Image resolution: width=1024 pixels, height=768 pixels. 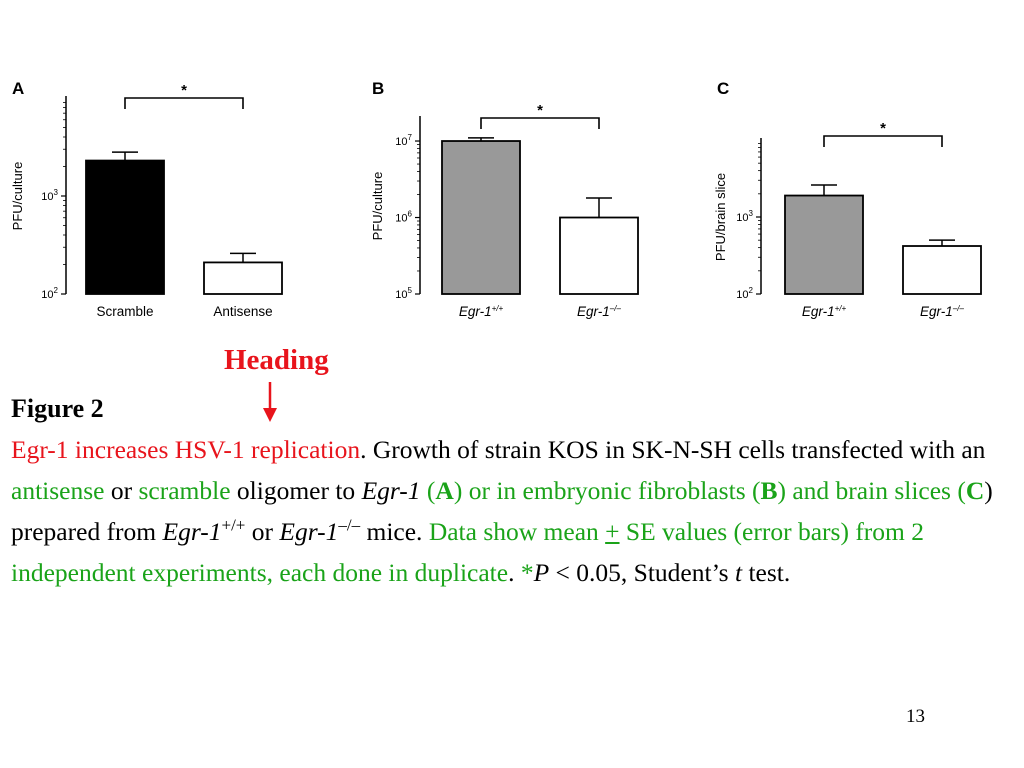 What do you see at coordinates (124, 311) in the screenshot?
I see `x-tick-label: Scramble` at bounding box center [124, 311].